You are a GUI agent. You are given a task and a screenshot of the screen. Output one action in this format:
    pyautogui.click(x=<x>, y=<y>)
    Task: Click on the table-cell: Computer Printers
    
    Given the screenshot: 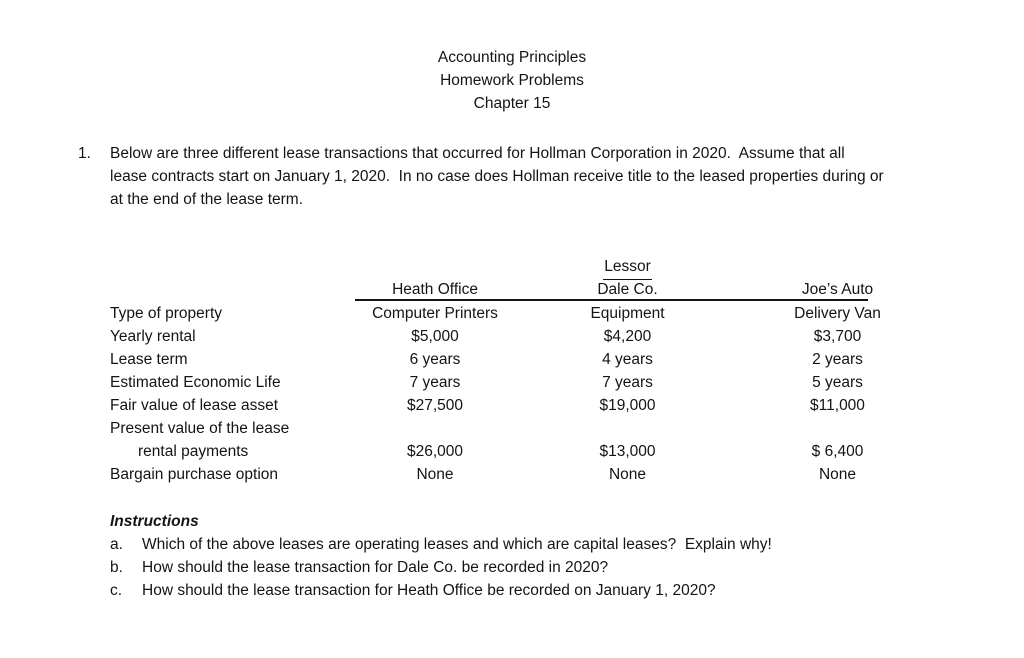 What is the action you would take?
    pyautogui.click(x=435, y=313)
    